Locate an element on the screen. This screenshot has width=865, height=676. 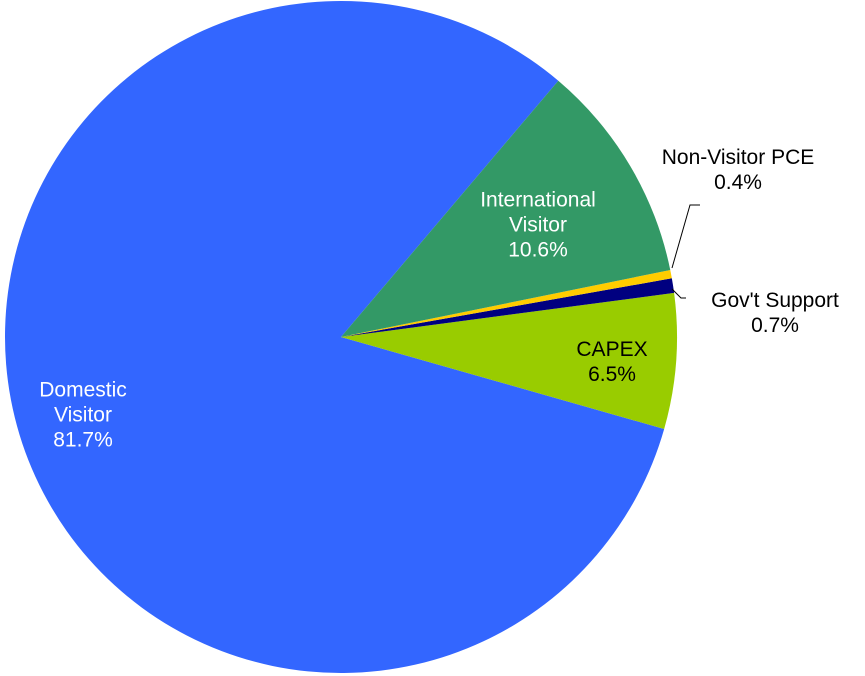
category-label: CAPEX is located at coordinates (612, 349).